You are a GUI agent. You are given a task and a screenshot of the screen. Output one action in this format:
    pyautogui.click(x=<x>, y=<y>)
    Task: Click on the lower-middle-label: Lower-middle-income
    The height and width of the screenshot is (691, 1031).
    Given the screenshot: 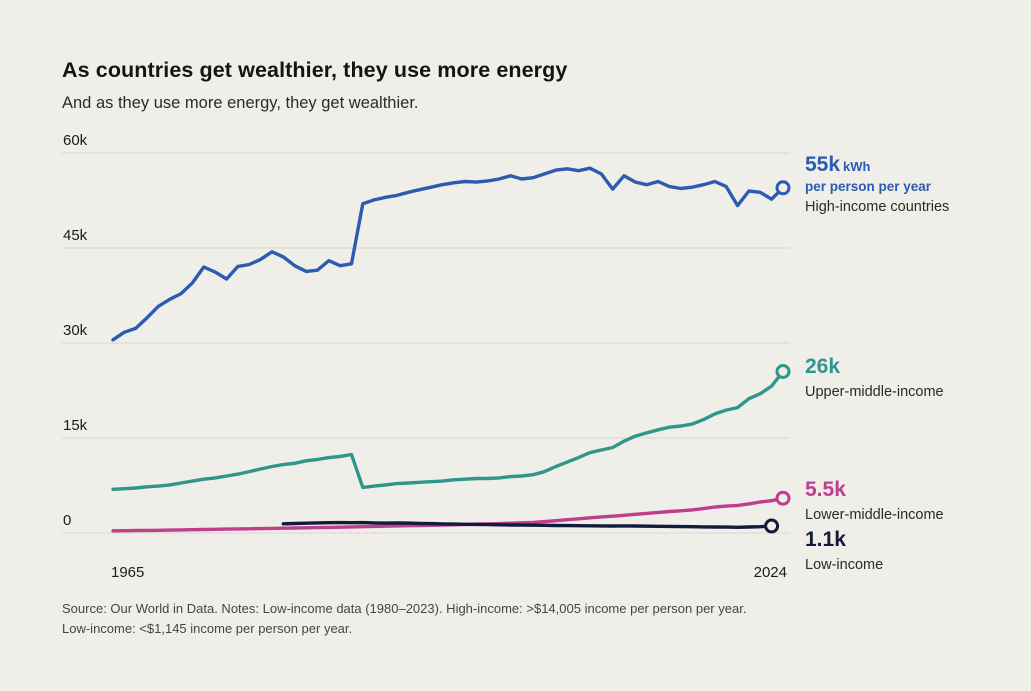 What is the action you would take?
    pyautogui.click(x=874, y=514)
    